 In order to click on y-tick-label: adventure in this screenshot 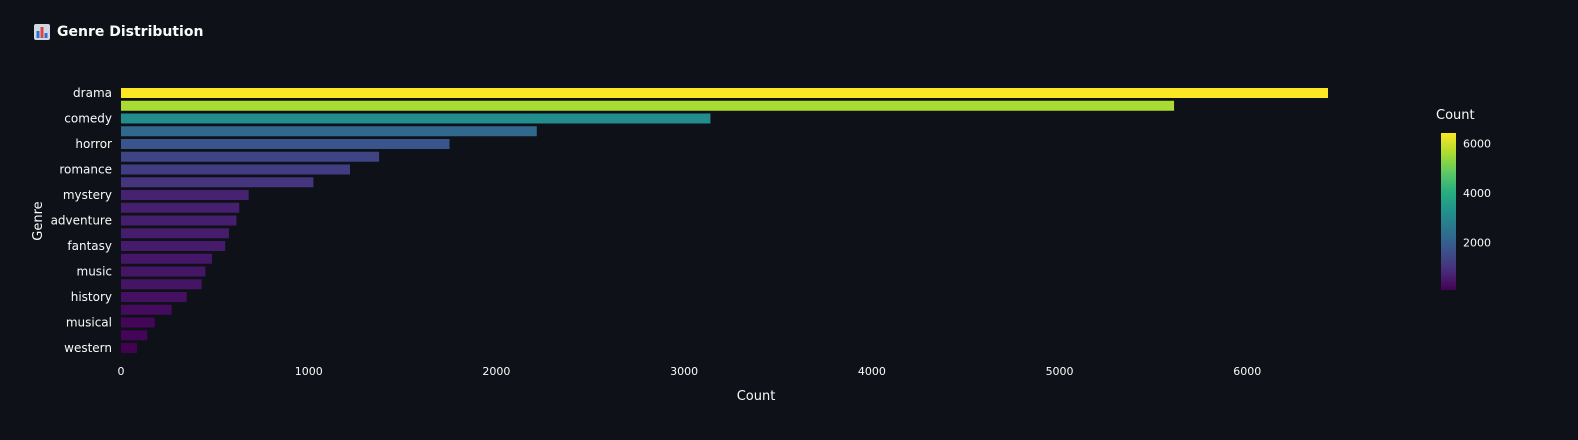, I will do `click(81, 221)`.